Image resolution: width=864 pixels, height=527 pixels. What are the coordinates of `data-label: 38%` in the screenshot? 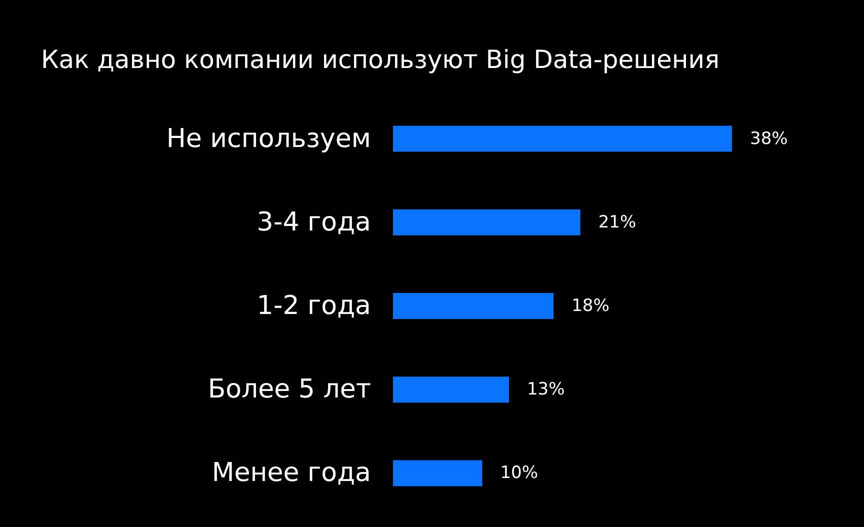 It's located at (769, 138).